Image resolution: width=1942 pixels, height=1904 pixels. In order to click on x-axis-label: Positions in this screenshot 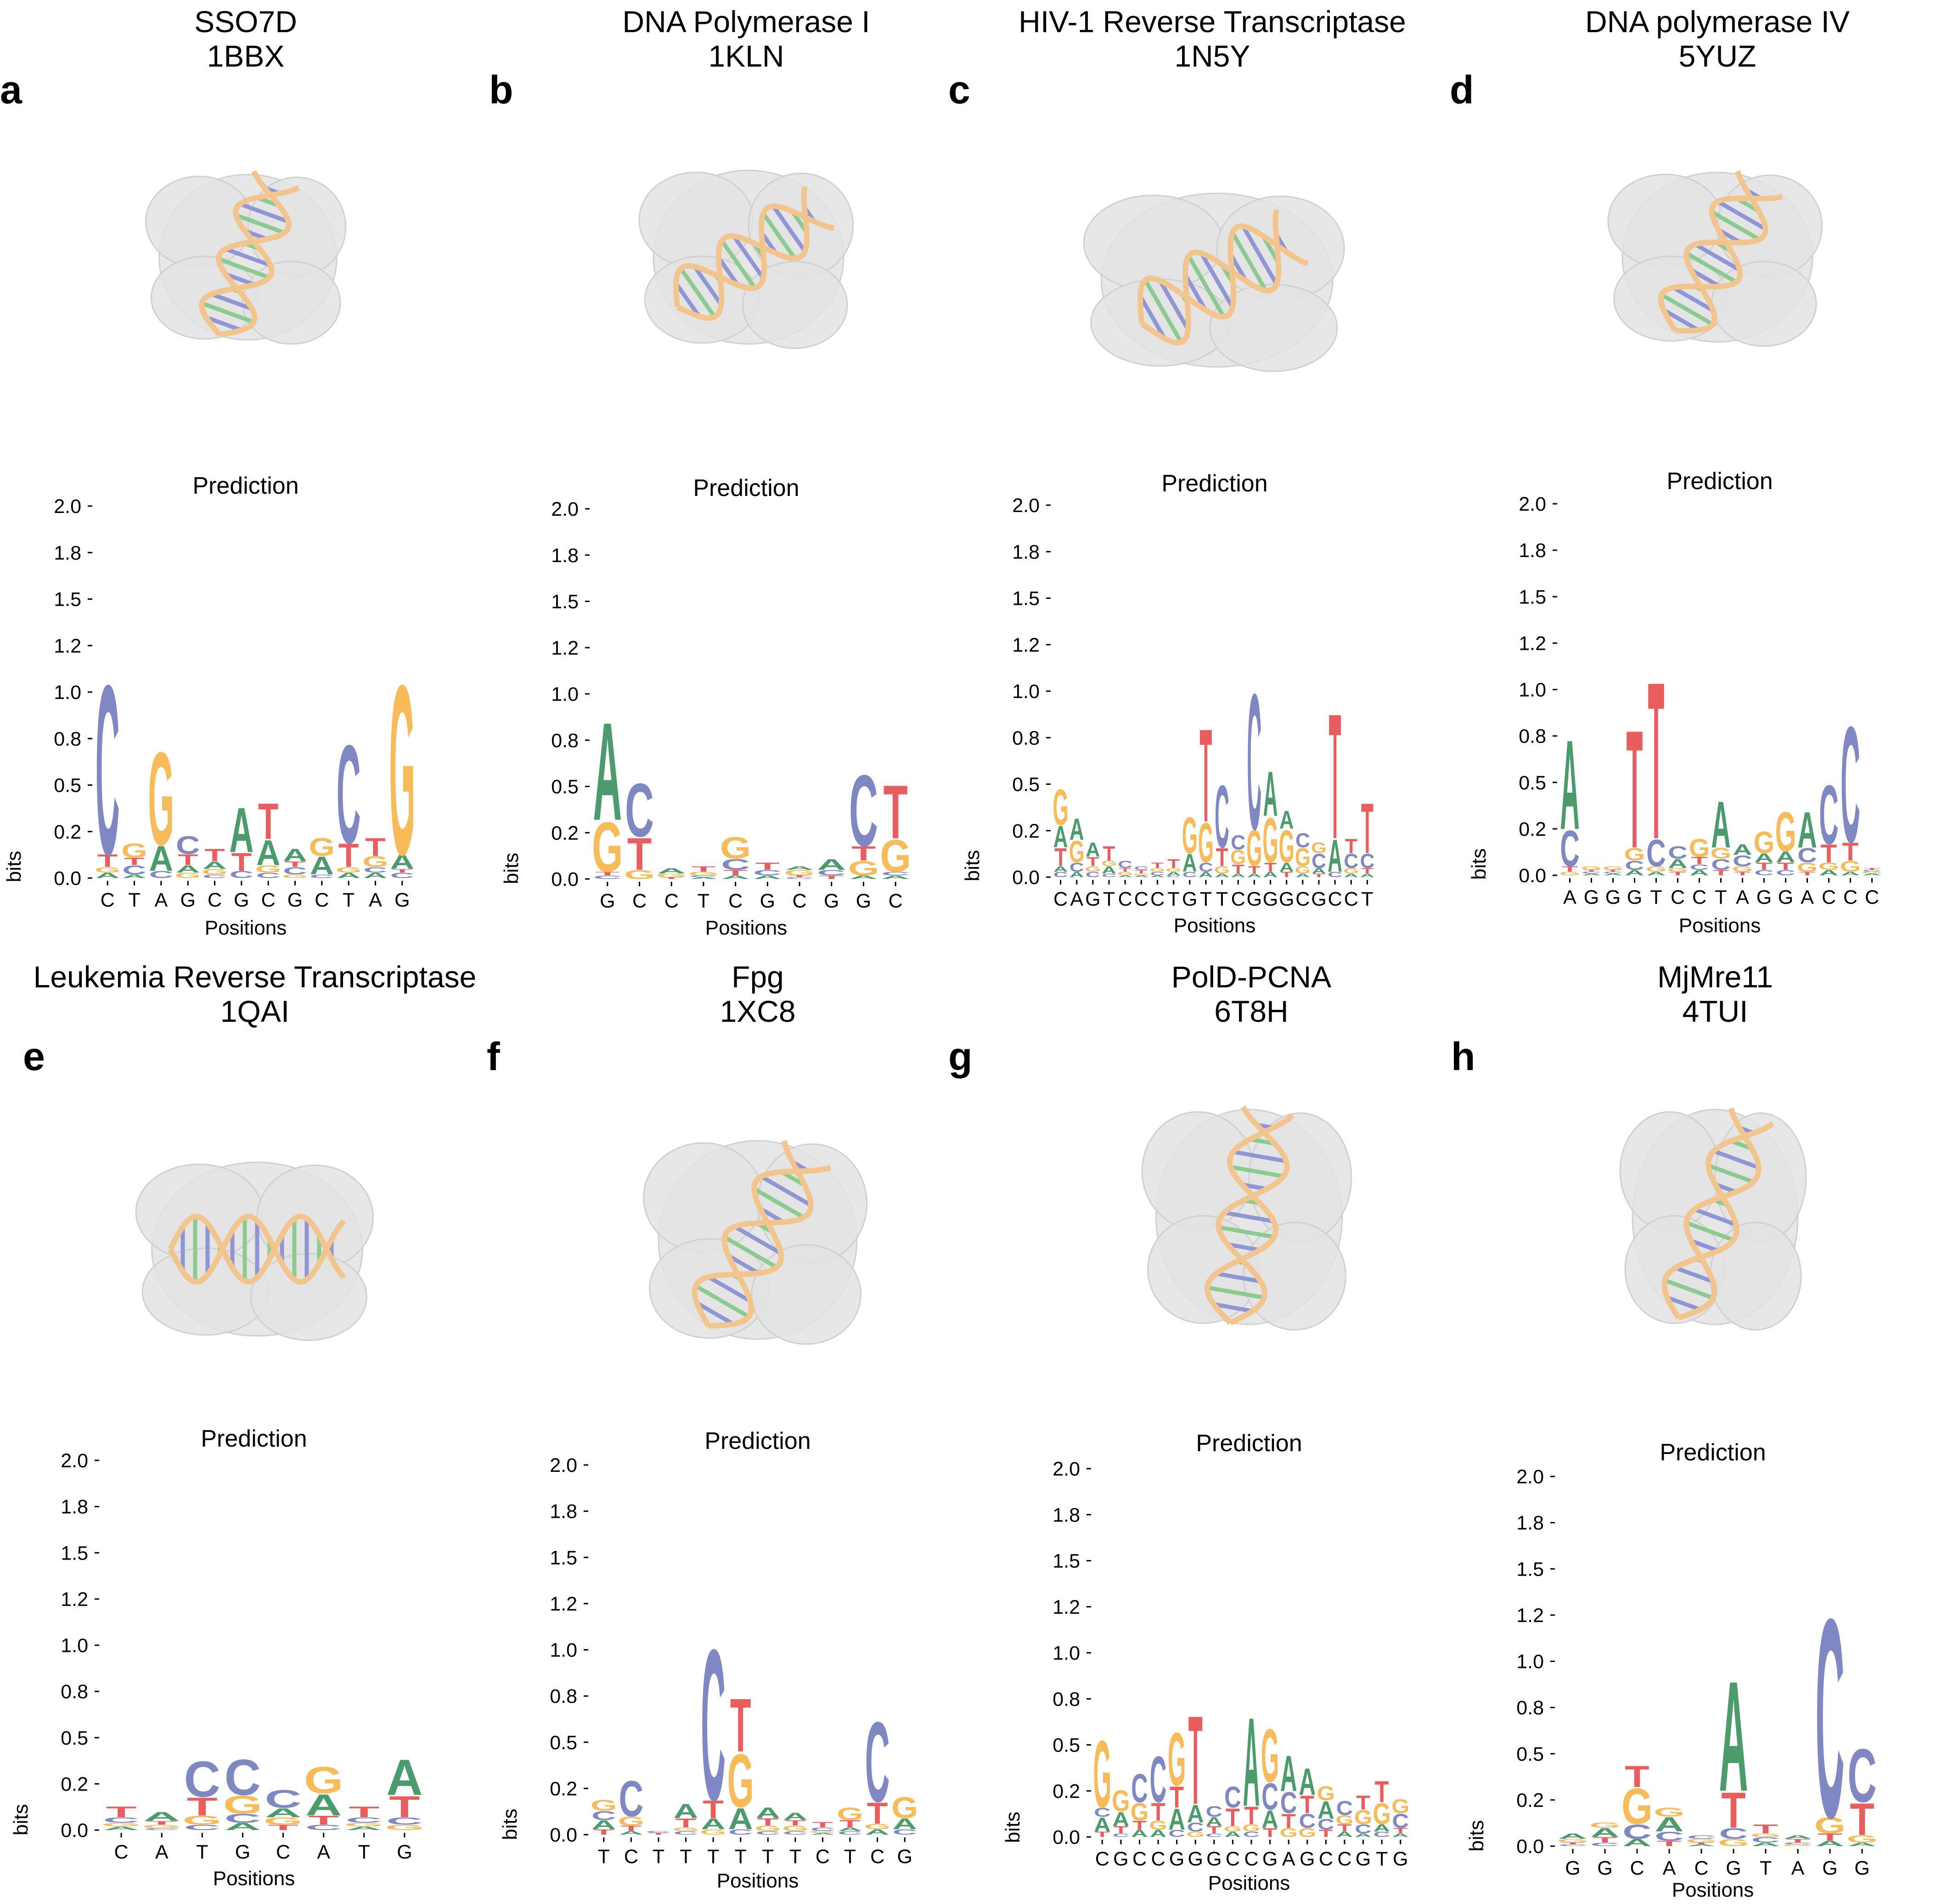, I will do `click(1249, 1883)`.